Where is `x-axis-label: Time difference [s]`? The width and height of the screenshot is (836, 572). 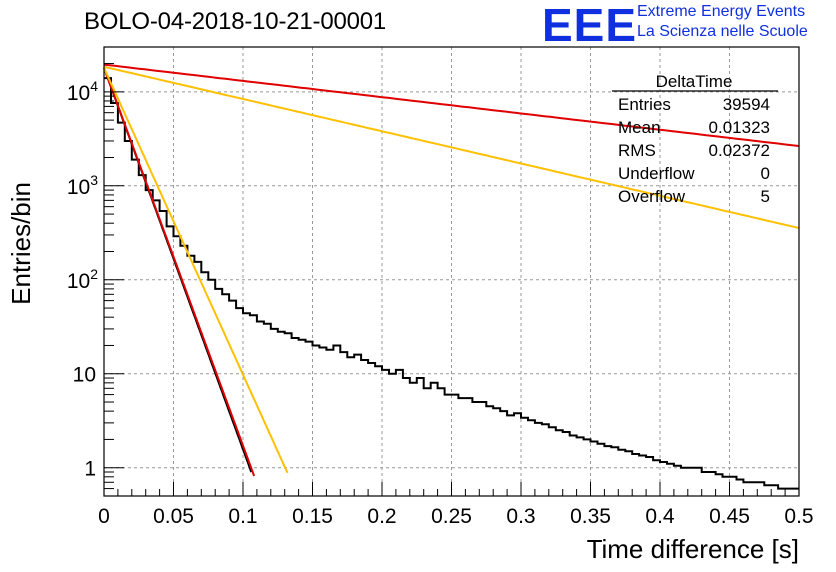 x-axis-label: Time difference [s] is located at coordinates (693, 549).